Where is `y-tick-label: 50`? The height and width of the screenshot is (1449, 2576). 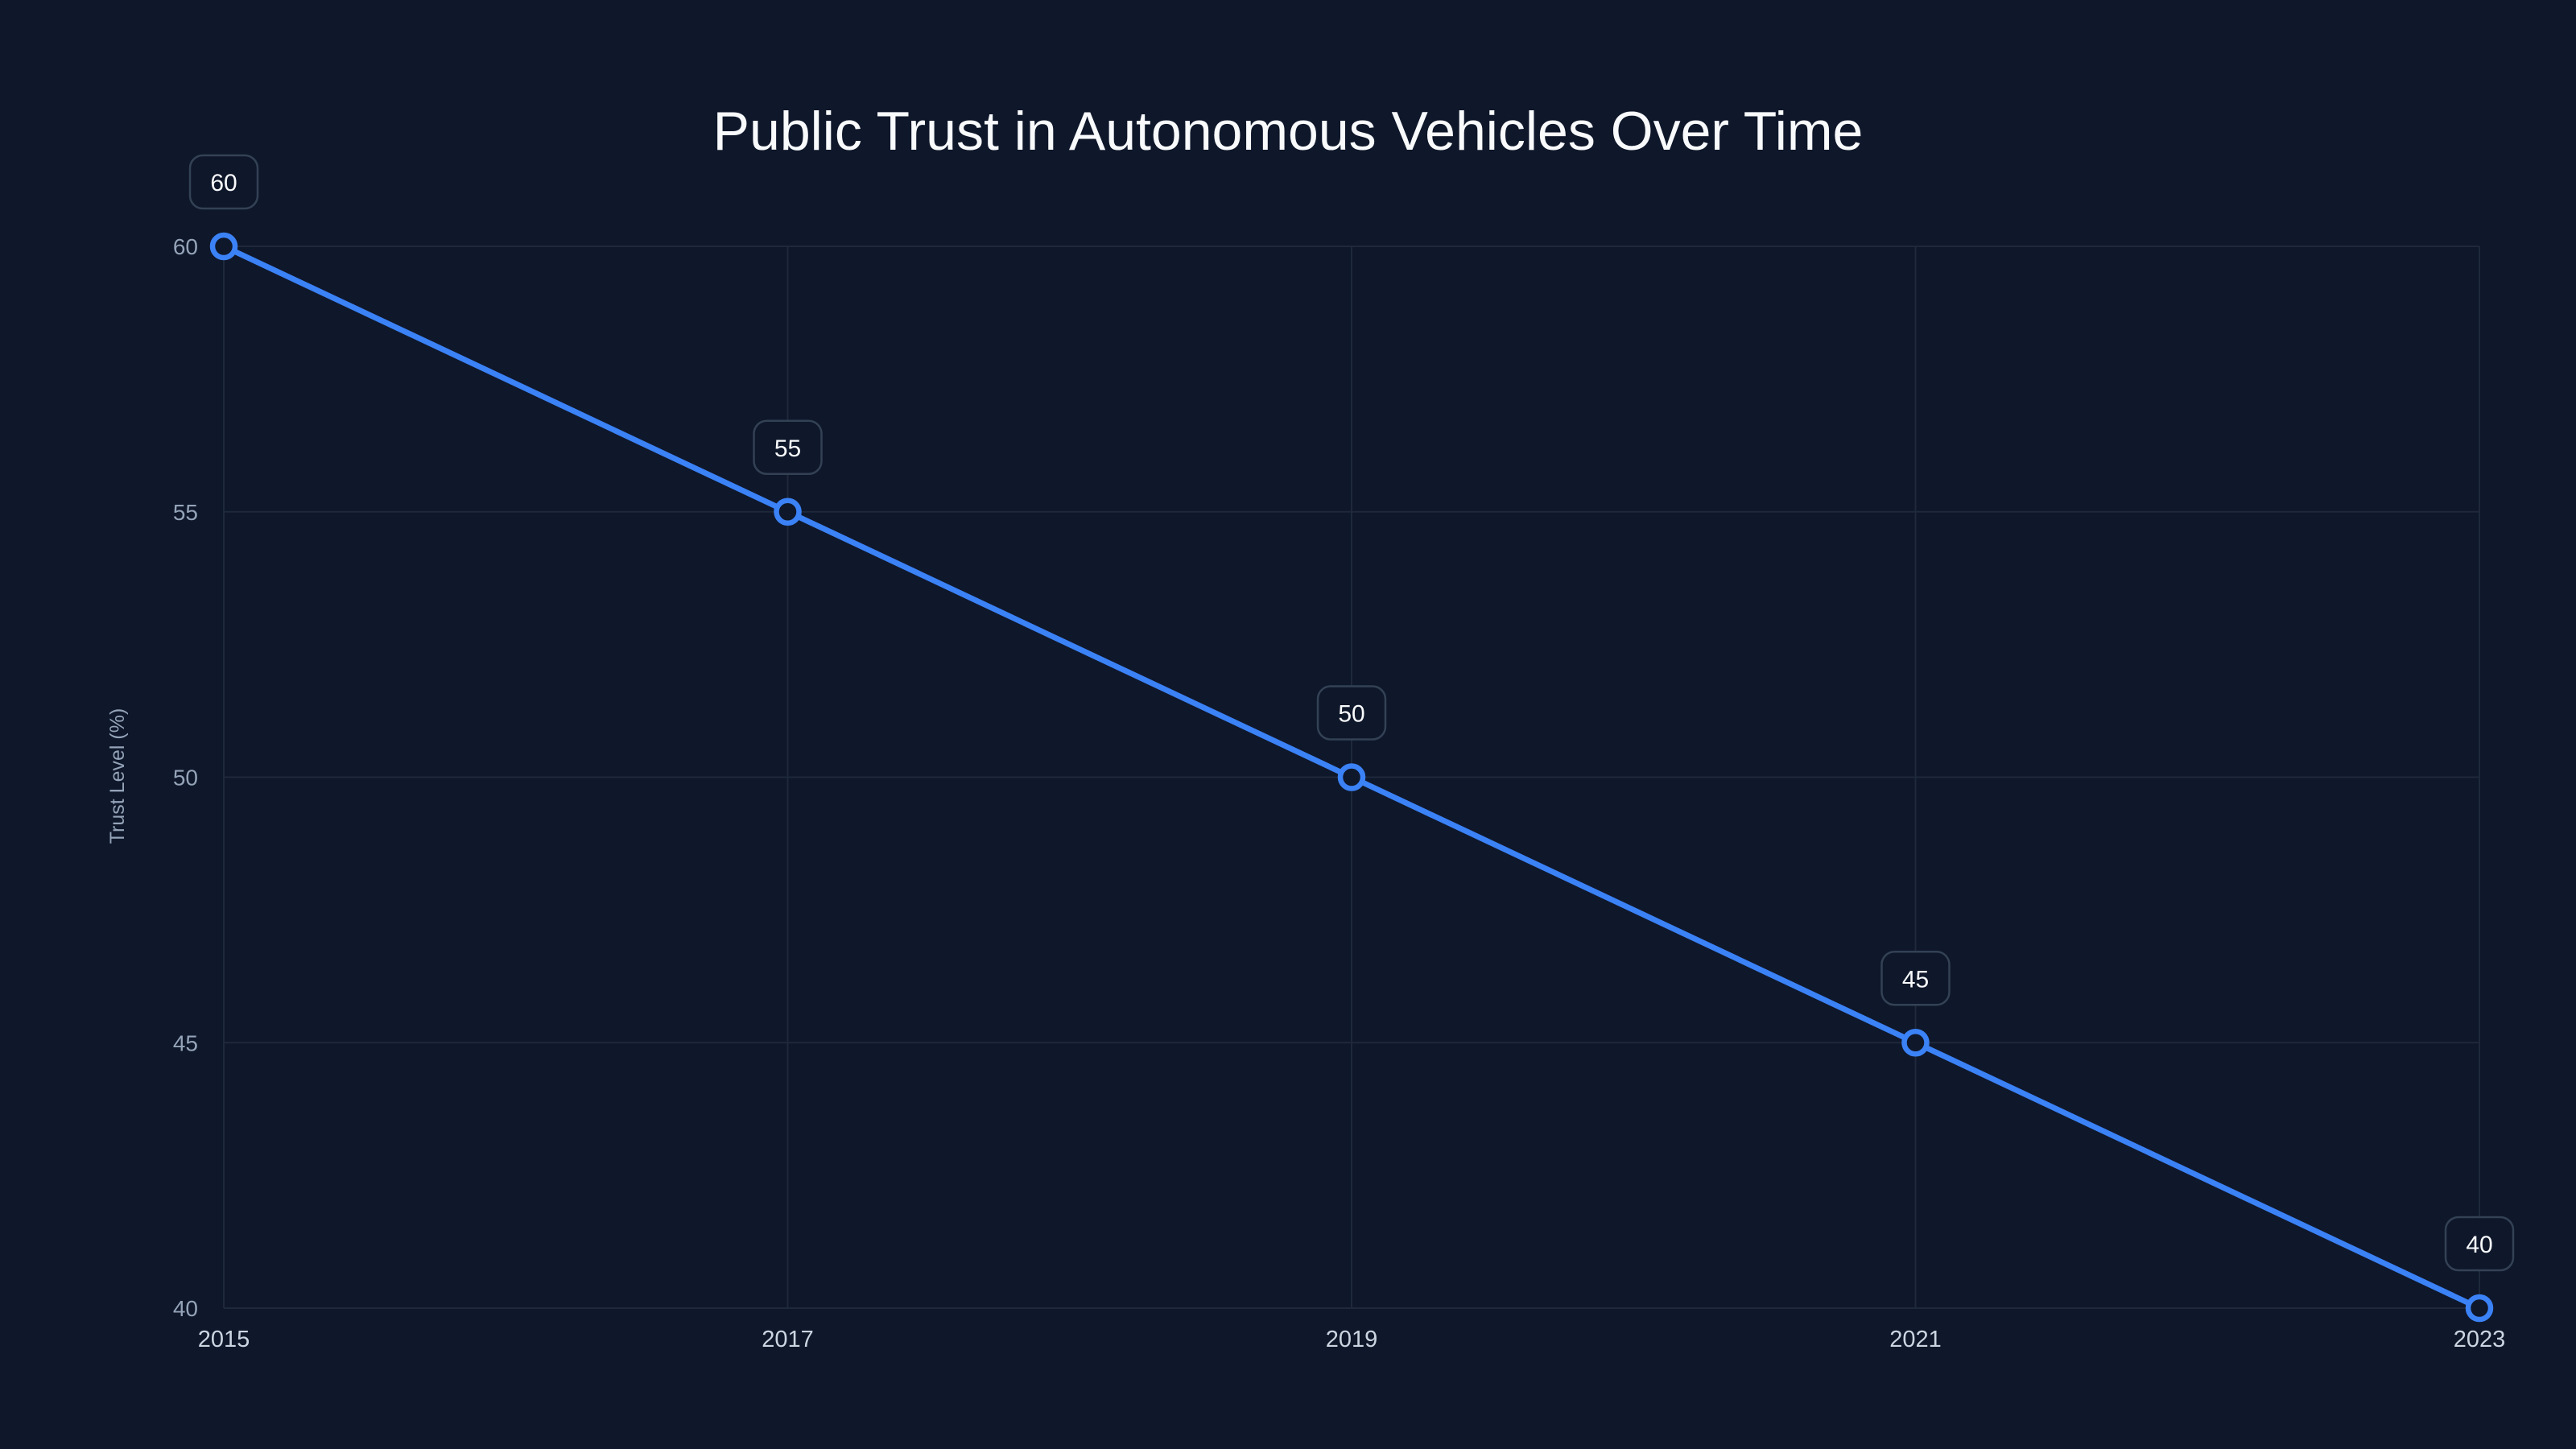 y-tick-label: 50 is located at coordinates (185, 778).